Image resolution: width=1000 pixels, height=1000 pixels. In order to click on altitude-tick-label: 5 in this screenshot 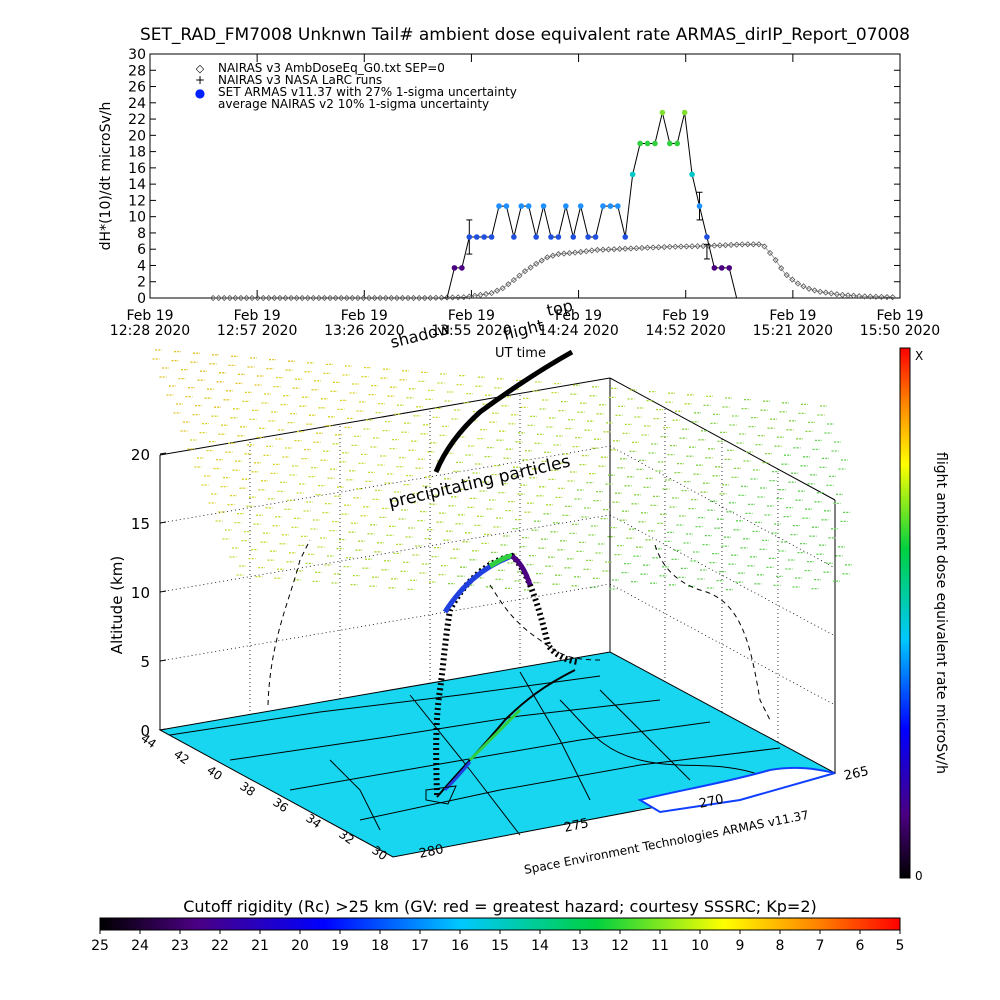, I will do `click(145, 662)`.